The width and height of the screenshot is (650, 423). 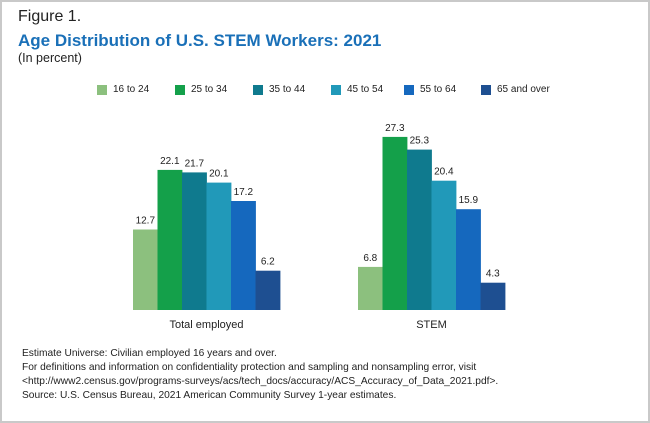 What do you see at coordinates (395, 128) in the screenshot?
I see `data-label: 27.3` at bounding box center [395, 128].